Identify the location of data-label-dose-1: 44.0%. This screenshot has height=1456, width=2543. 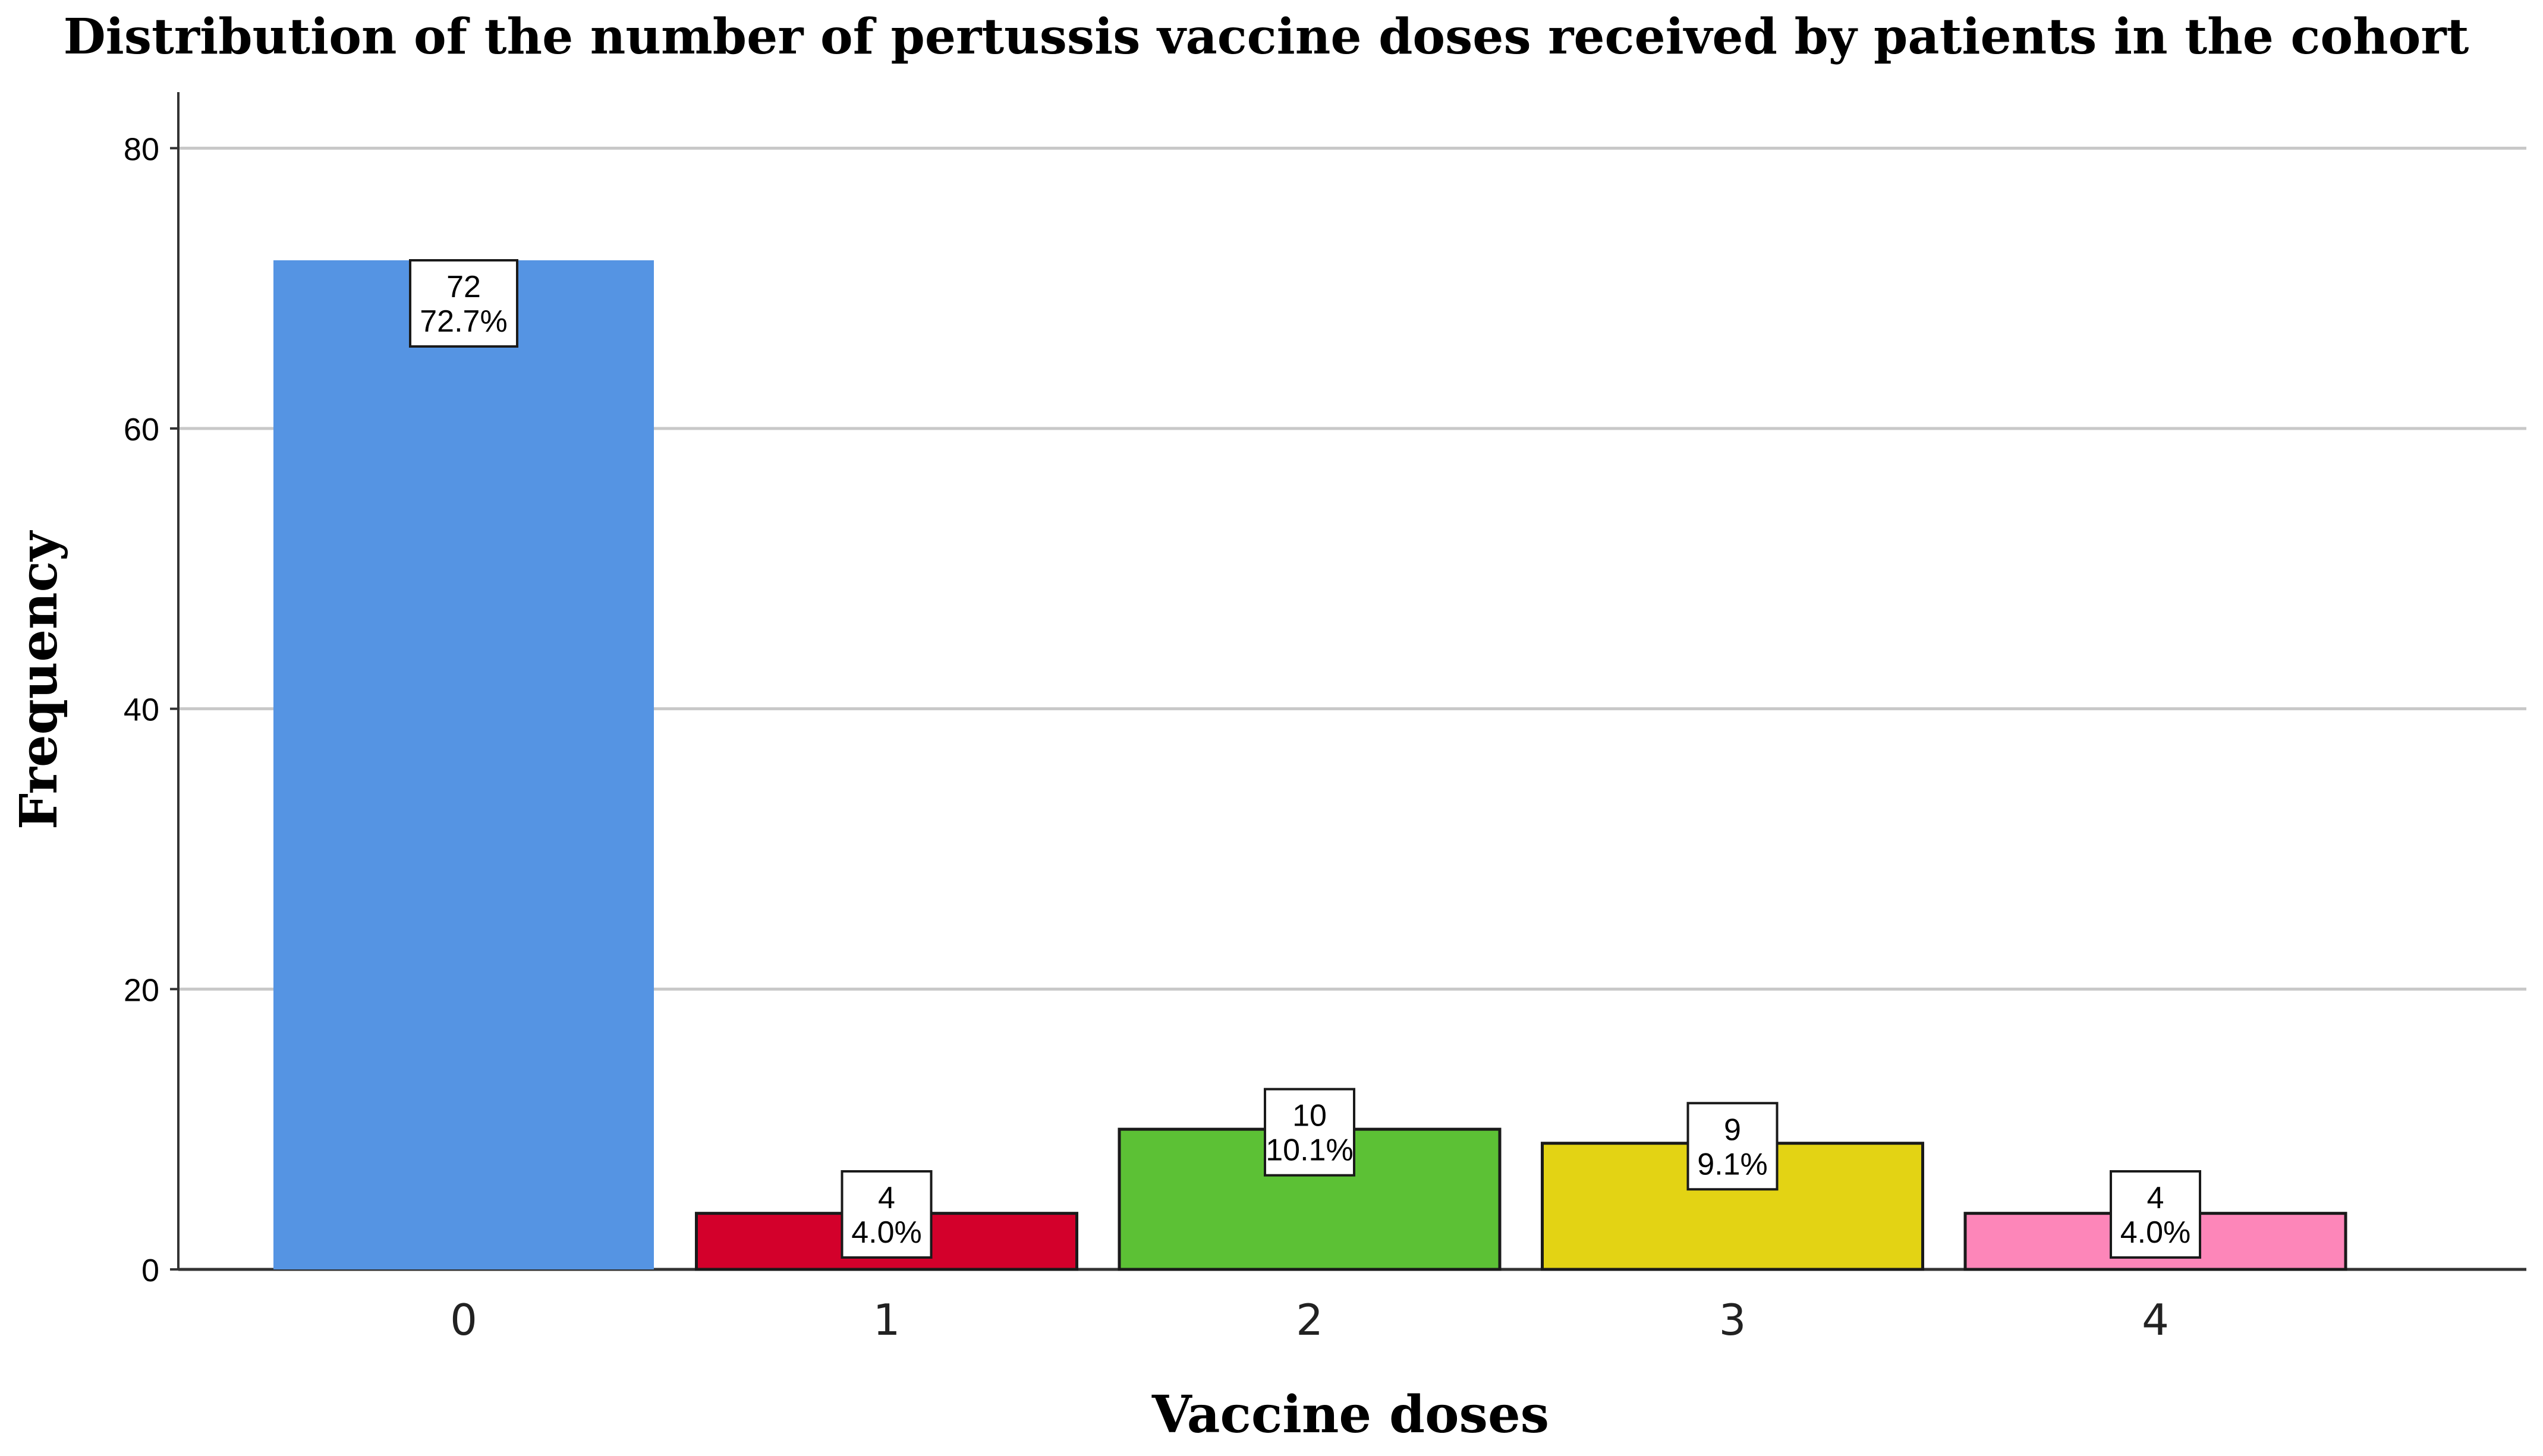
(887, 1214).